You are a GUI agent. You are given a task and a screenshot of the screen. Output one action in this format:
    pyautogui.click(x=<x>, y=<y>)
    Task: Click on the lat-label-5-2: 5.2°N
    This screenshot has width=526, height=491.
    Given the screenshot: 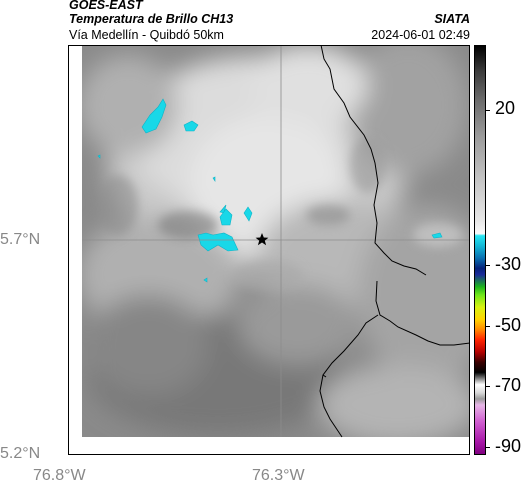 What is the action you would take?
    pyautogui.click(x=20, y=453)
    